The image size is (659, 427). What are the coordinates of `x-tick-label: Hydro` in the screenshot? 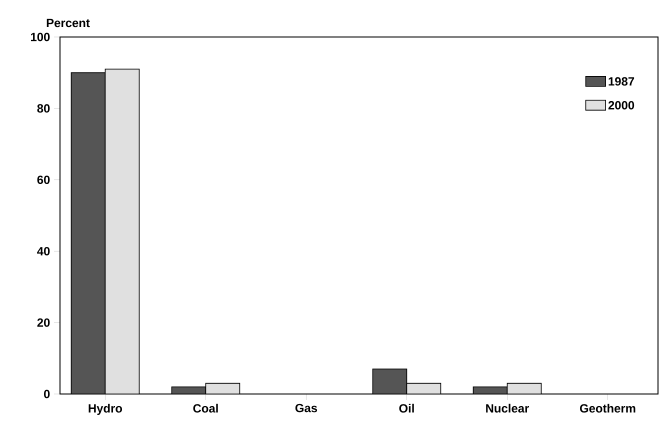 It's located at (105, 409).